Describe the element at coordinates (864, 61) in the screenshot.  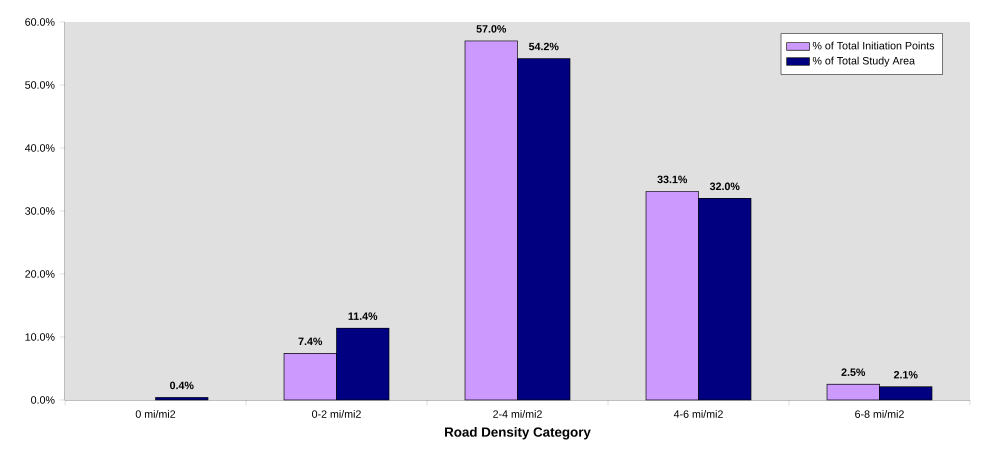
I see `legend-label: % of Total Study Area` at that location.